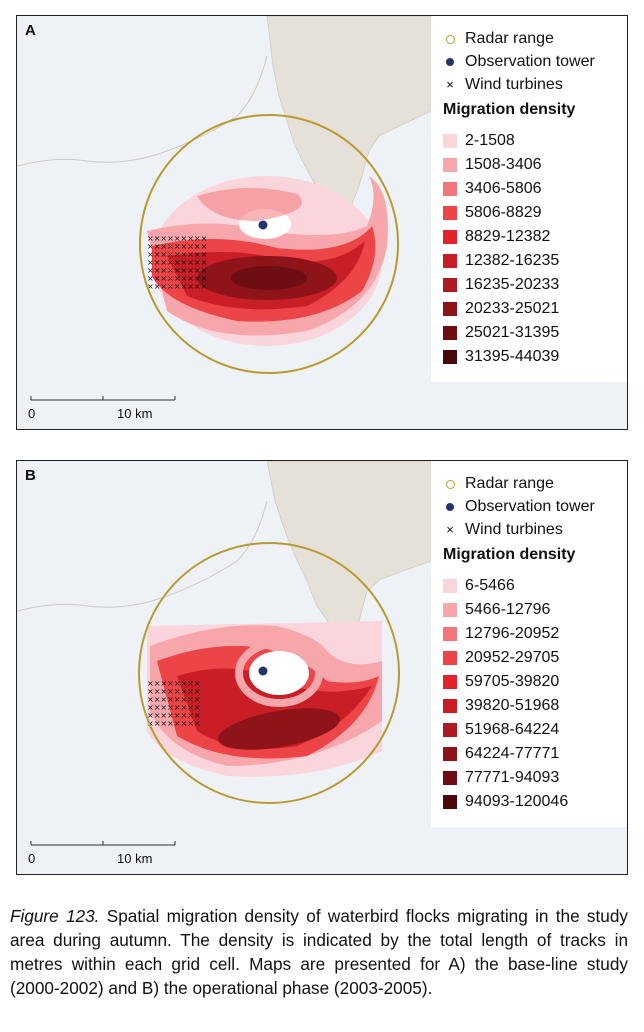  Describe the element at coordinates (501, 285) in the screenshot. I see `density-class: 16235-20233` at that location.